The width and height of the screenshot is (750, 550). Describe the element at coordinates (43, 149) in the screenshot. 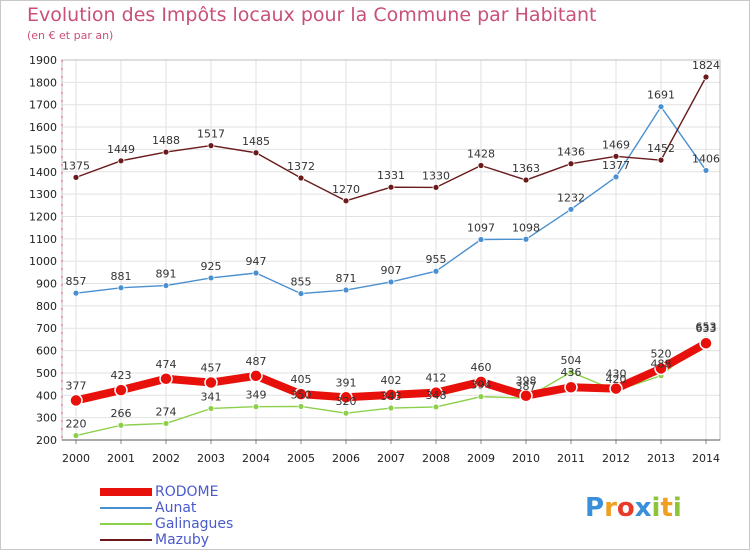

I see `y-tick-label: 1500` at that location.